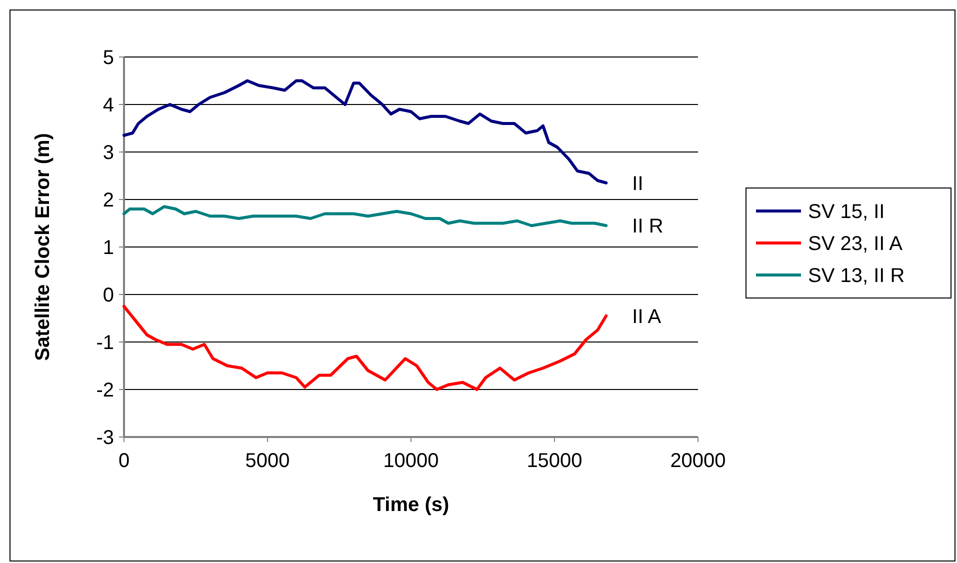 This screenshot has width=957, height=563. What do you see at coordinates (411, 461) in the screenshot?
I see `x-tick-label: 10000` at bounding box center [411, 461].